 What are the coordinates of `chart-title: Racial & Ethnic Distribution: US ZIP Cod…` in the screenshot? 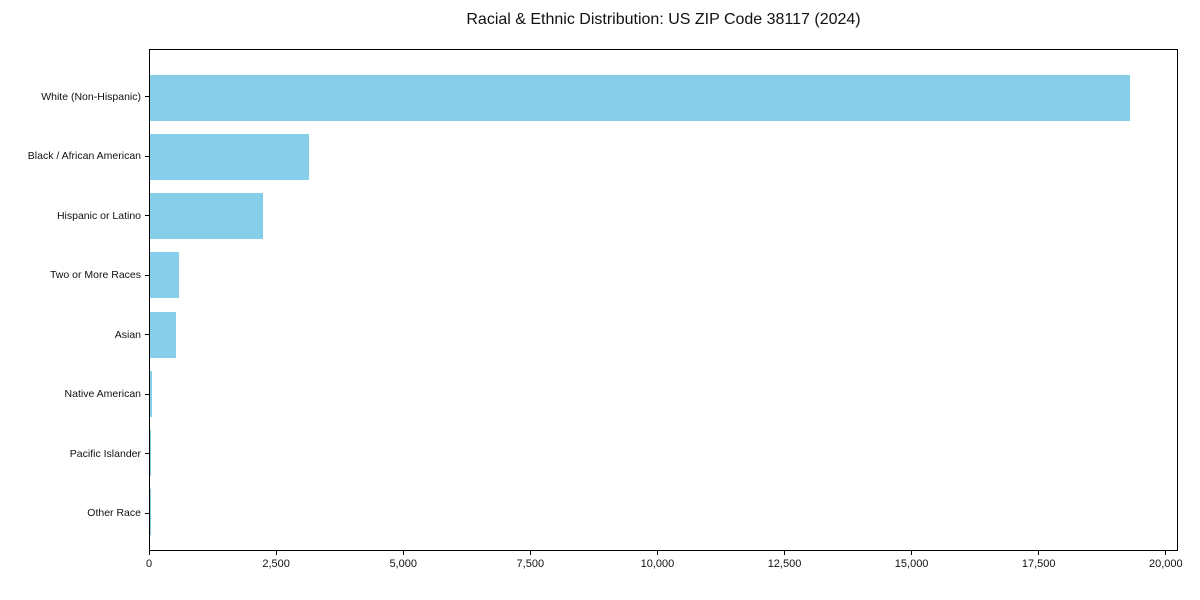 It's located at (663, 19).